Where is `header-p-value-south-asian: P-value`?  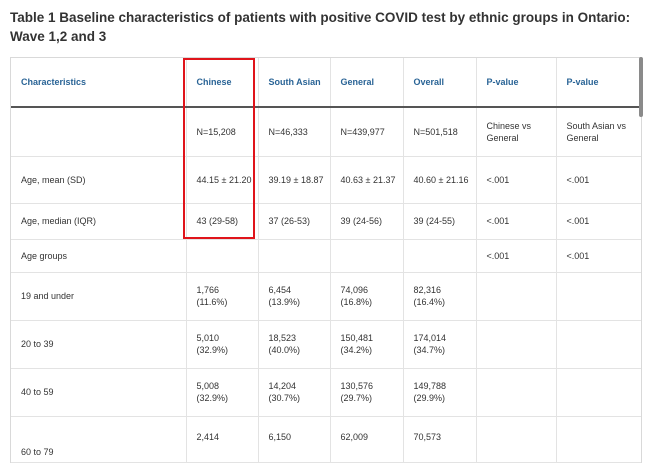 header-p-value-south-asian: P-value is located at coordinates (598, 83).